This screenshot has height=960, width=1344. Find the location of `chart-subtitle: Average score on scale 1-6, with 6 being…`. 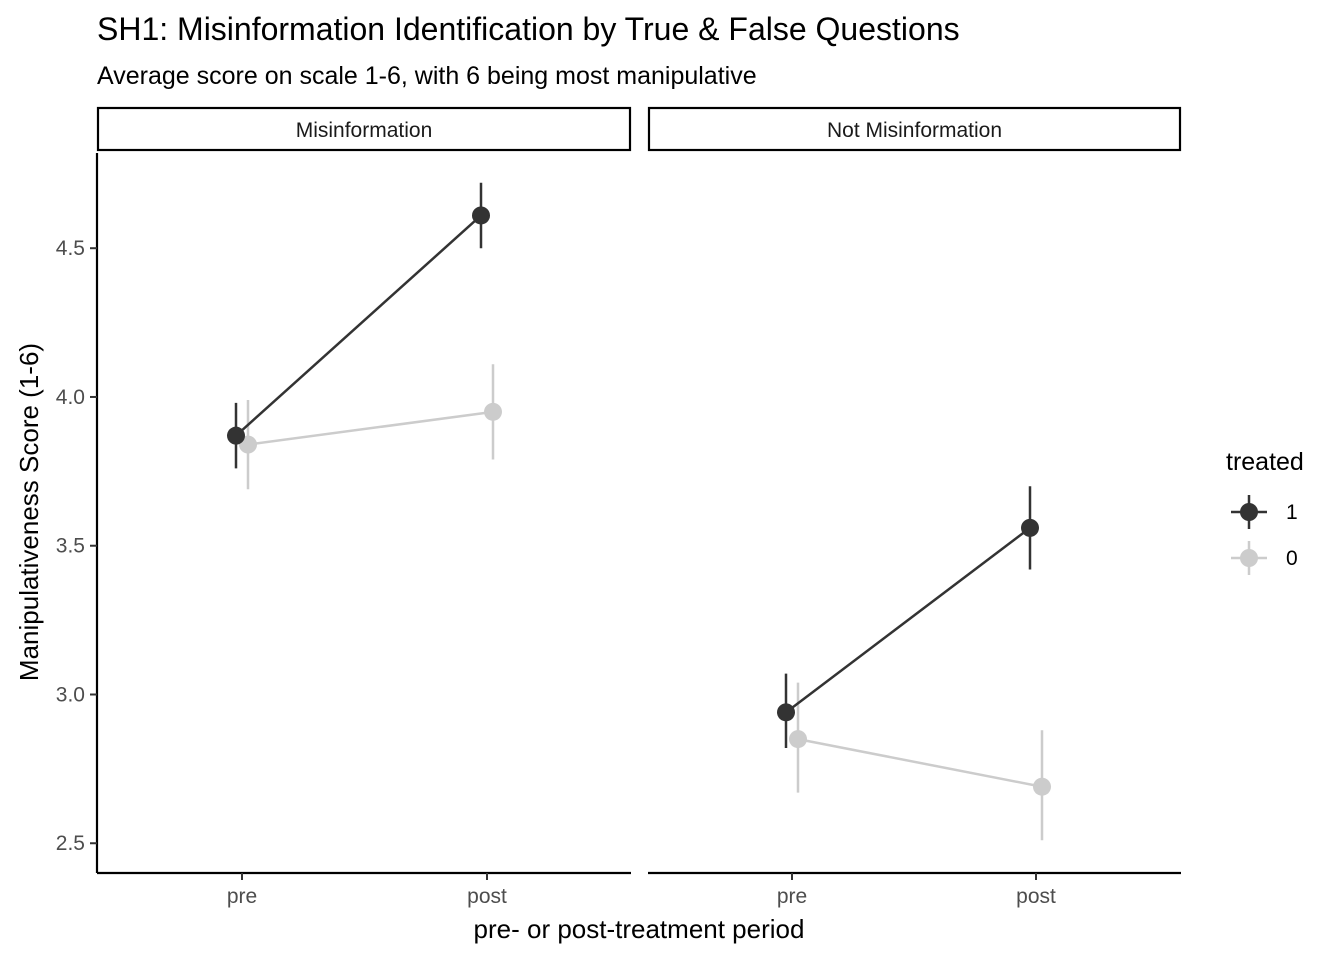

chart-subtitle: Average score on scale 1-6, with 6 being… is located at coordinates (427, 76).